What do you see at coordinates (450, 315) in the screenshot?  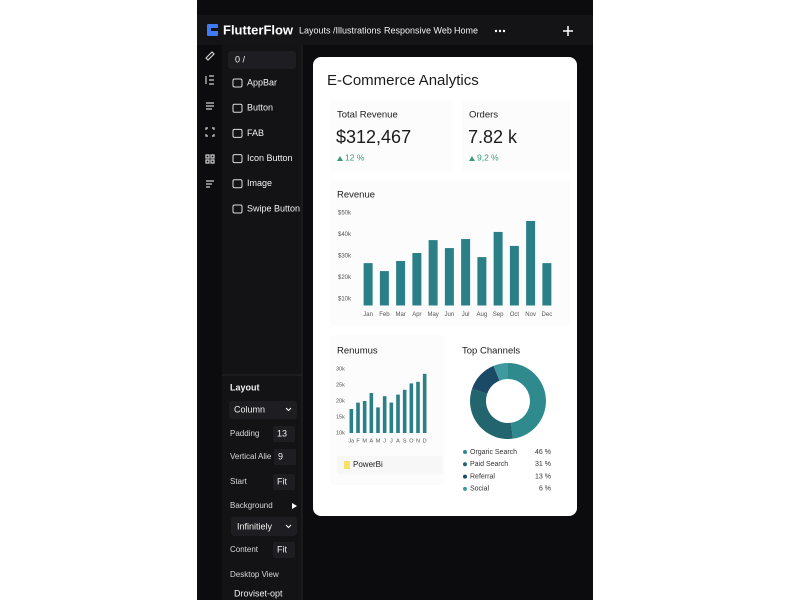 I see `x-tick-label: Jun` at bounding box center [450, 315].